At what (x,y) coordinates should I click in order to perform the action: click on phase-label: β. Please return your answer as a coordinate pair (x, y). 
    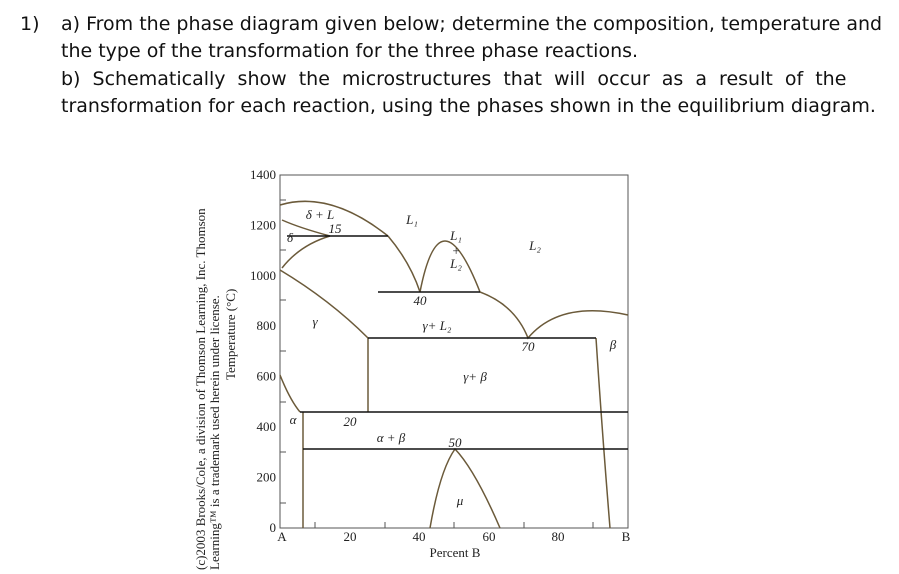
    Looking at the image, I should click on (613, 344).